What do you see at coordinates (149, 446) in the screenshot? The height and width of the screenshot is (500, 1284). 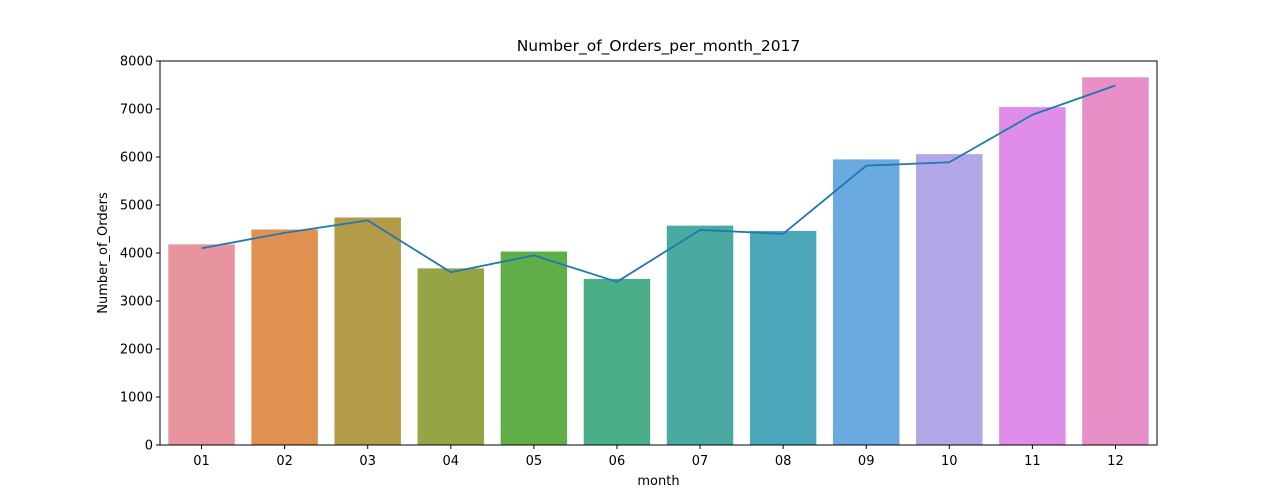 I see `y-tick-label: 0` at bounding box center [149, 446].